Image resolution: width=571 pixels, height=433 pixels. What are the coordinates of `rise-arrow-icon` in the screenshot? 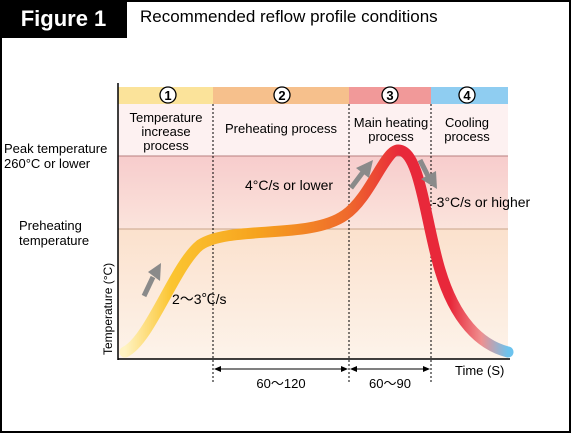 It's located at (151, 280).